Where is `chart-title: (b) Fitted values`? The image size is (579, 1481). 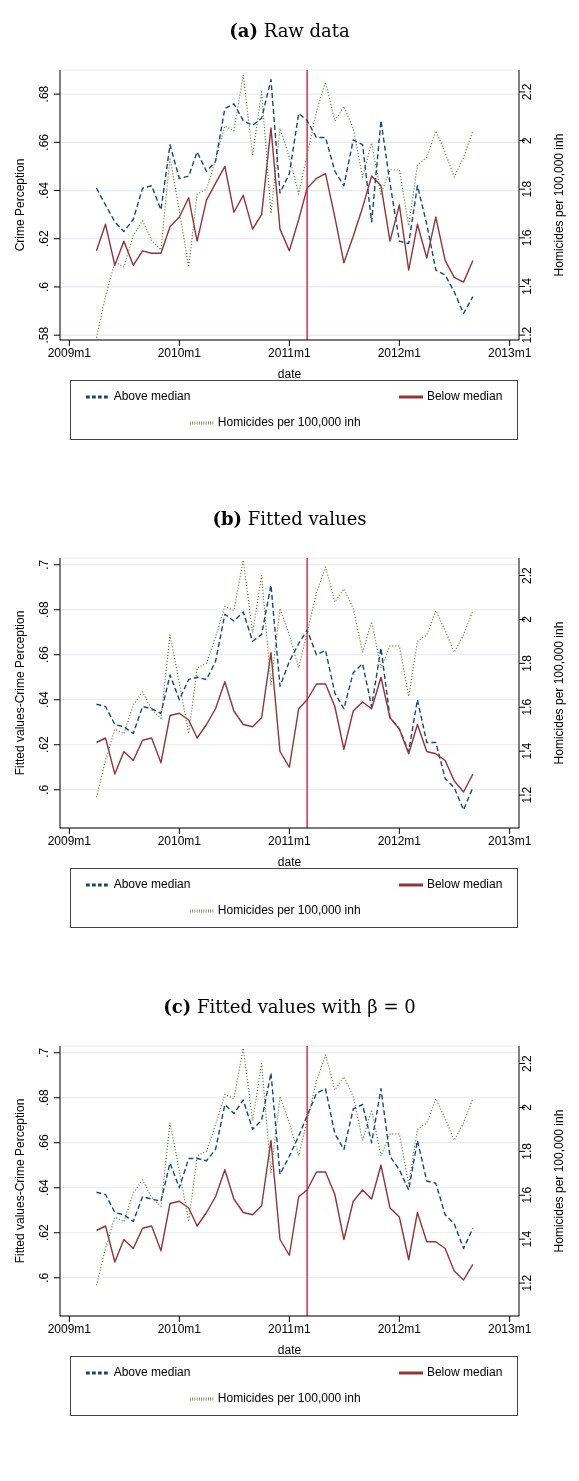
chart-title: (b) Fitted values is located at coordinates (289, 519).